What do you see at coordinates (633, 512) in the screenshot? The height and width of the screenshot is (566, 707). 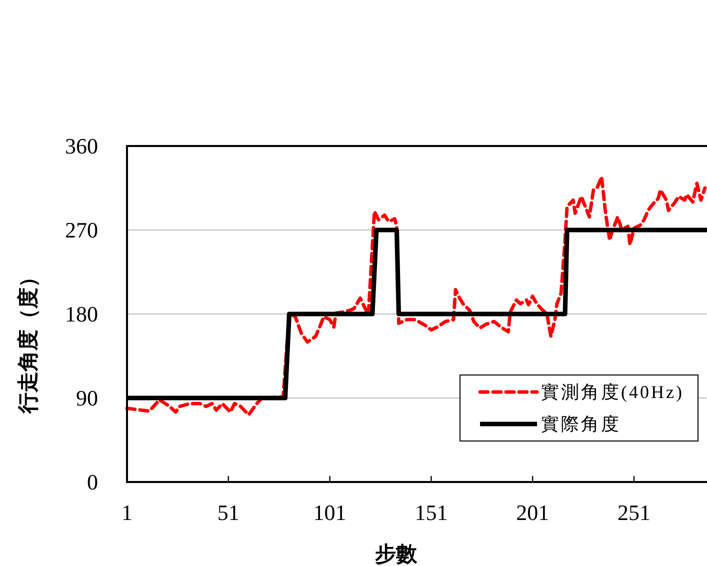 I see `x-tick-label: 251` at bounding box center [633, 512].